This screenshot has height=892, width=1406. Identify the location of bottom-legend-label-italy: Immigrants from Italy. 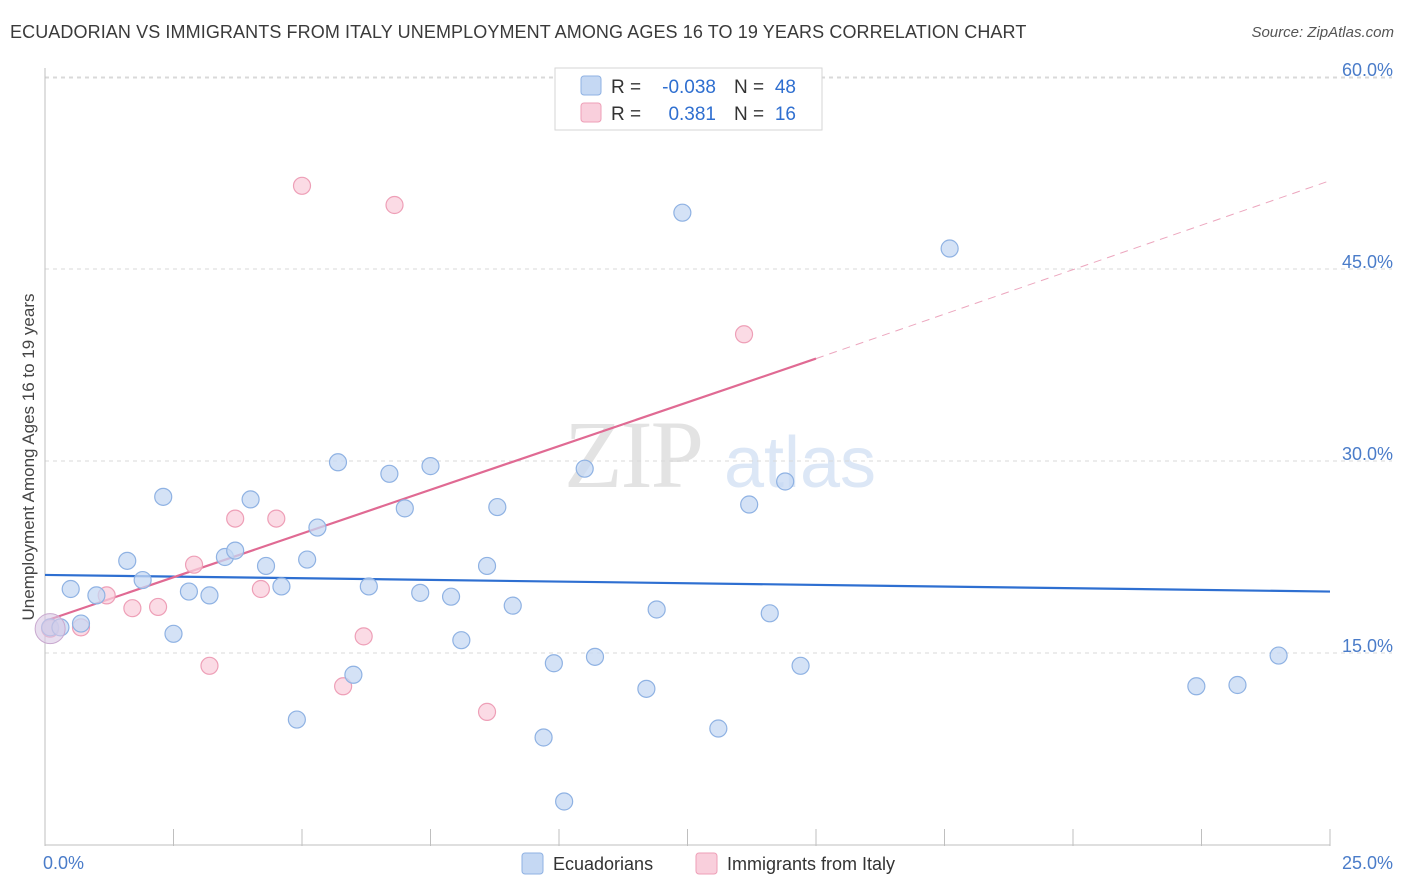
(811, 864).